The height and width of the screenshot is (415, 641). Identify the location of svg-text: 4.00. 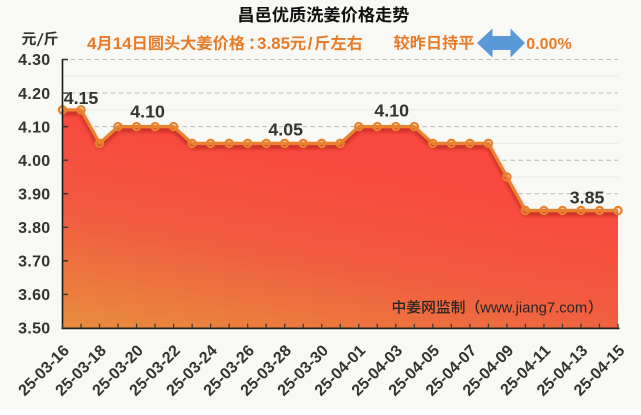
(34, 161).